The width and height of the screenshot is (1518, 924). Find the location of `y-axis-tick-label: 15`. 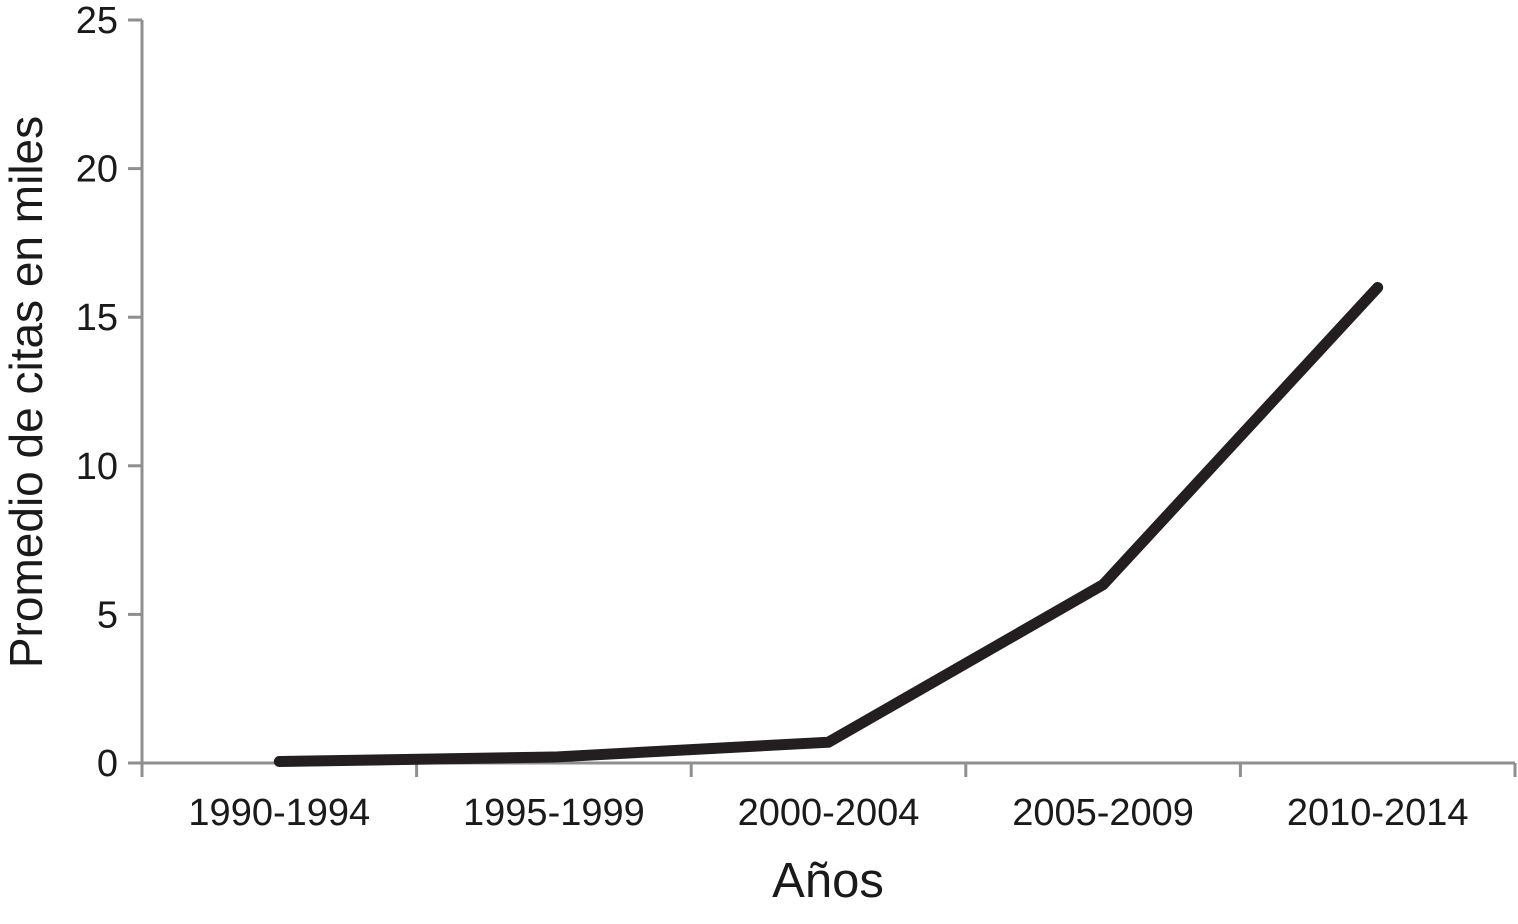

y-axis-tick-label: 15 is located at coordinates (97, 318).